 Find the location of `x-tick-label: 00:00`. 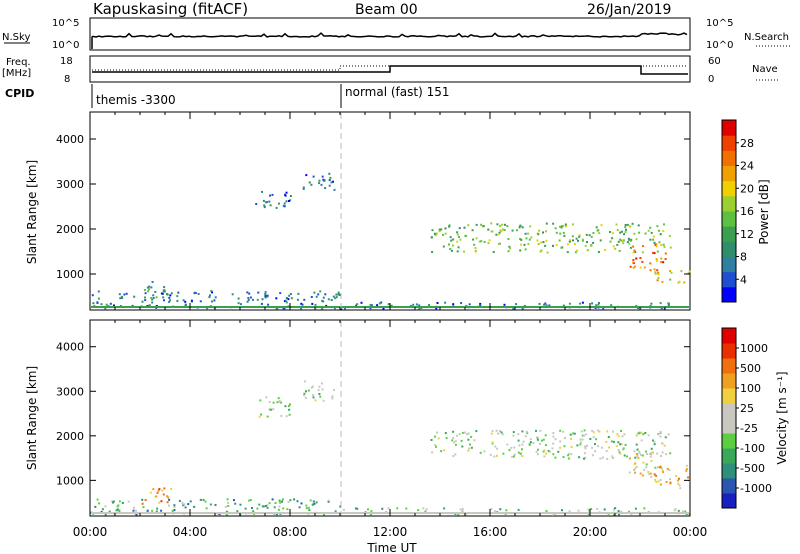

x-tick-label: 00:00 is located at coordinates (690, 532).